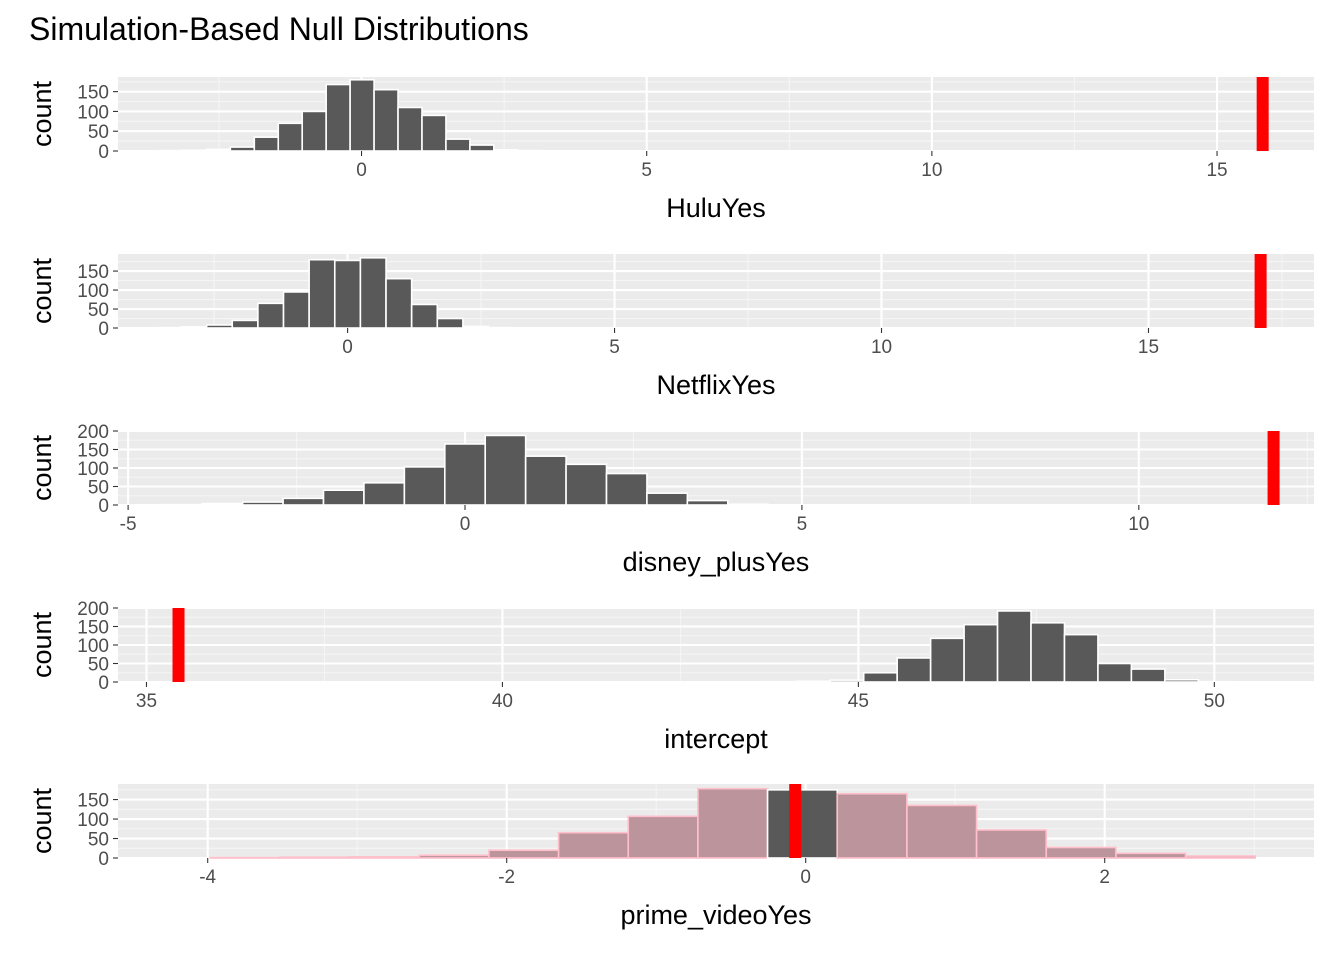 The image size is (1344, 960). I want to click on x-tick-label: 2, so click(1104, 877).